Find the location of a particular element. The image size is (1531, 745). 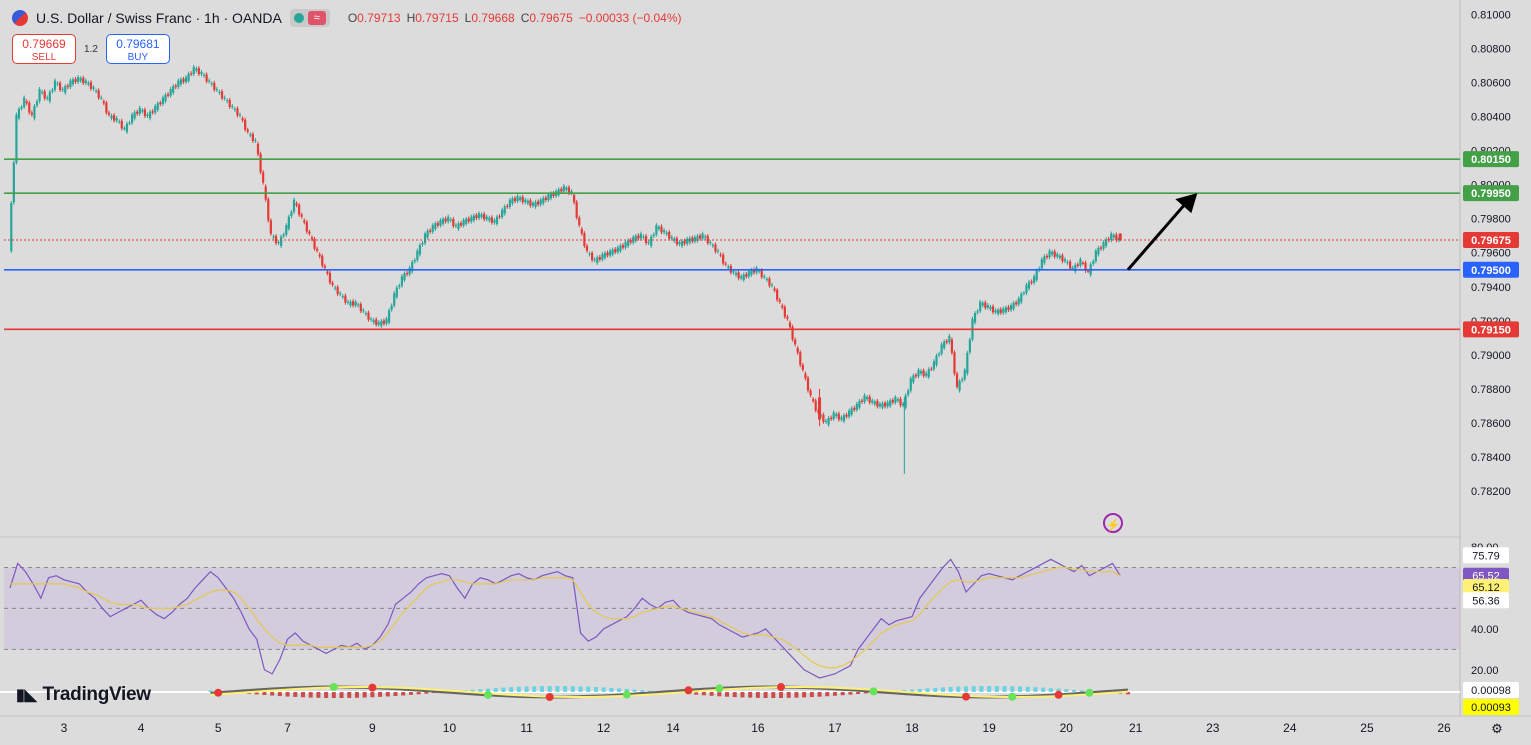

buy-button: 0.79681 BUY is located at coordinates (137, 49).